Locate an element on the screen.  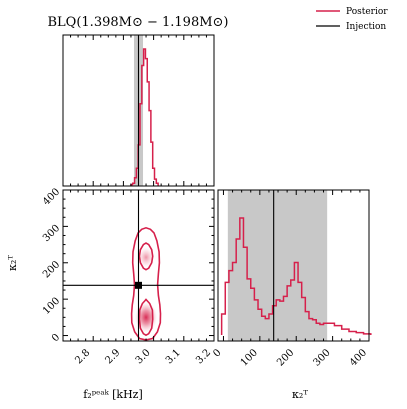
joint-ytick-label: 400 is located at coordinates (51, 196).